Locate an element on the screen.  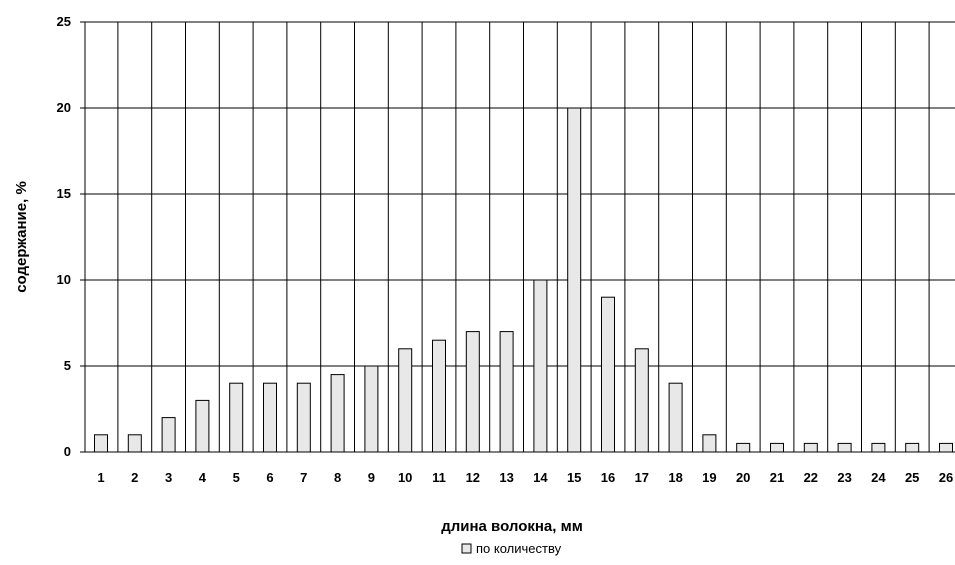
x-tick-label: 7 is located at coordinates (303, 477).